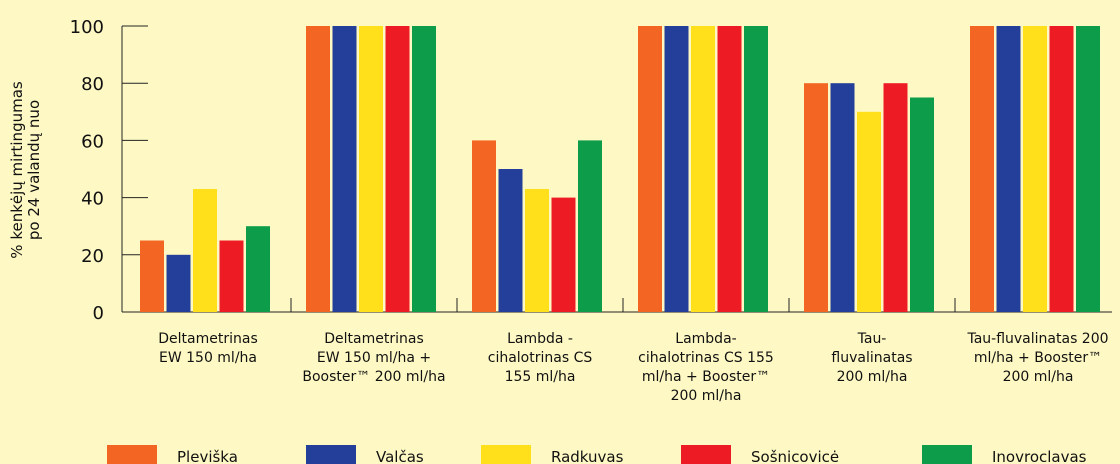  Describe the element at coordinates (87, 27) in the screenshot. I see `y-tick-label: 100` at that location.